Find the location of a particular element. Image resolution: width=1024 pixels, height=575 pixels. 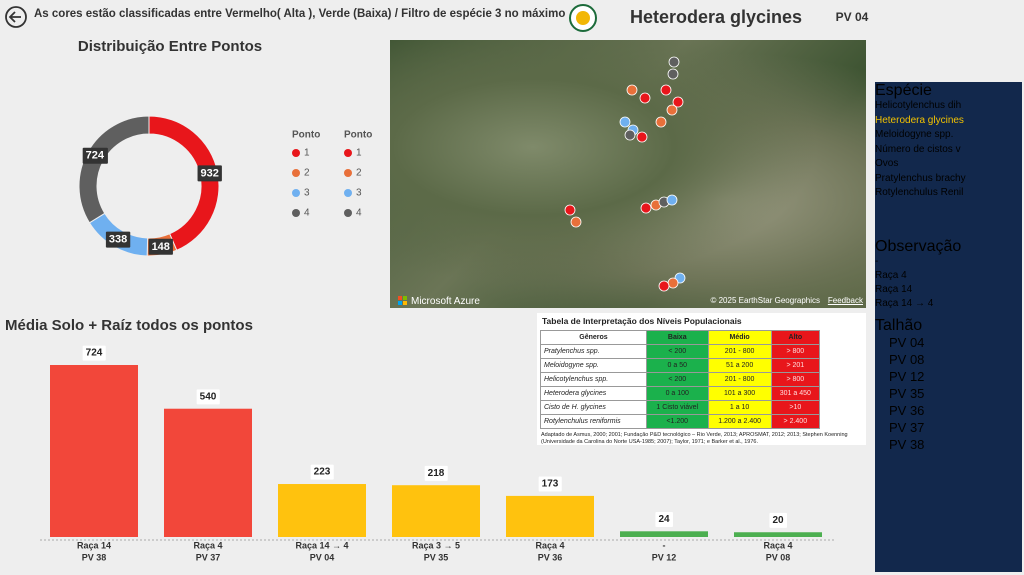

slicer-item: Rotylenchulus Renil is located at coordinates (948, 194).